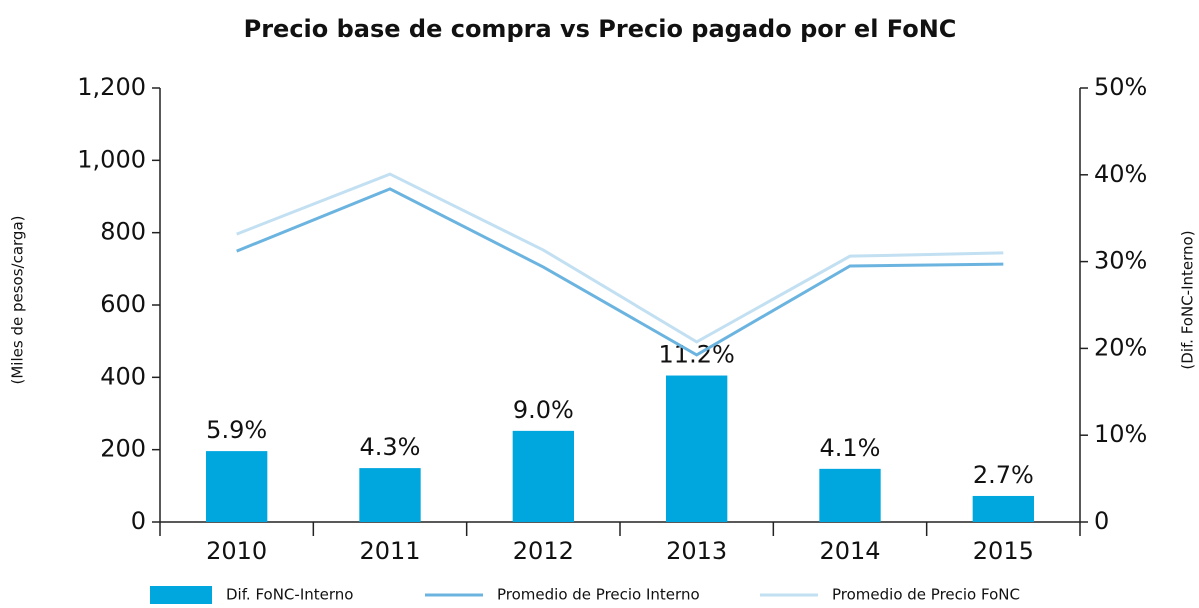  I want to click on y2-tick-label: 40%, so click(1120, 174).